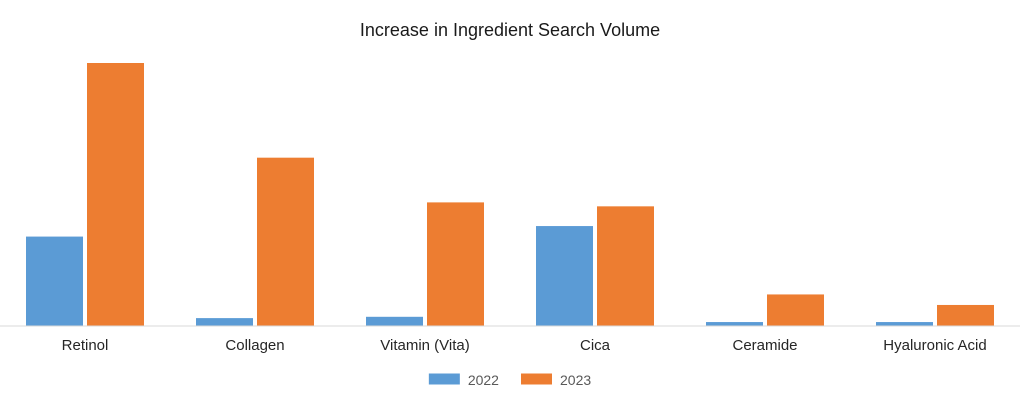 This screenshot has height=400, width=1020. Describe the element at coordinates (224, 322) in the screenshot. I see `bar-2022-collagen` at that location.